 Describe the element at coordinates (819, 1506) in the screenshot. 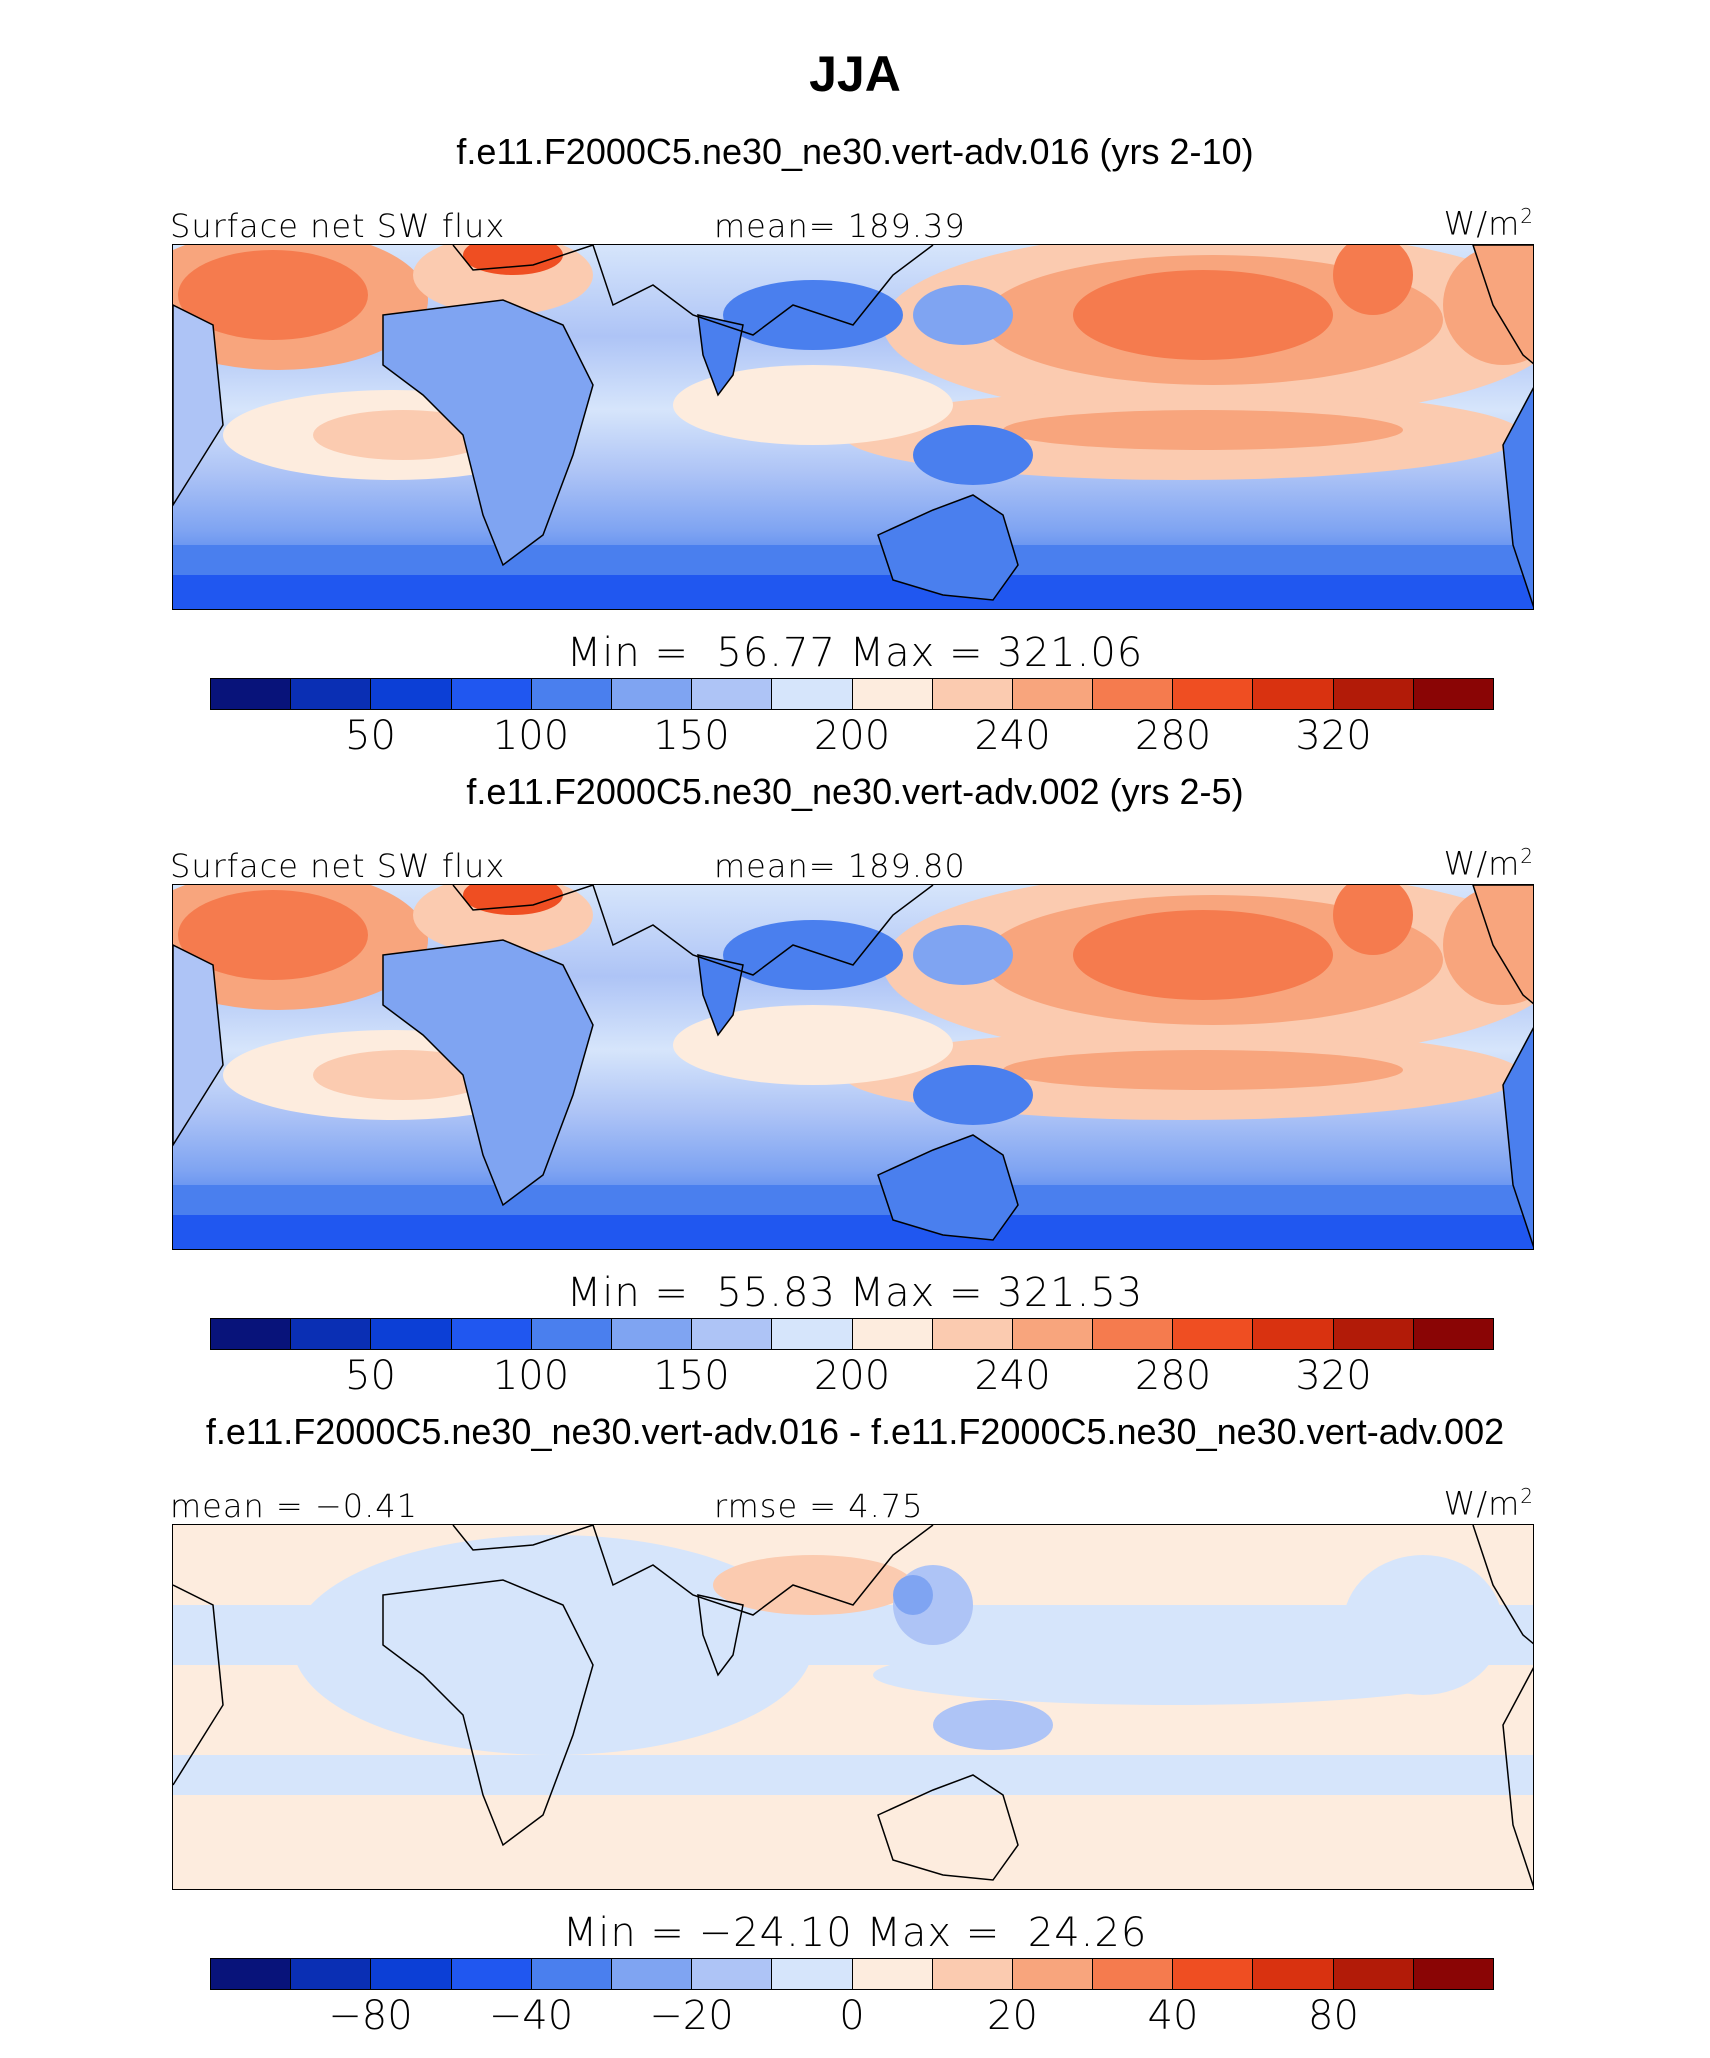

I see `panel-3-rmse-label: rmse = 4.75` at that location.